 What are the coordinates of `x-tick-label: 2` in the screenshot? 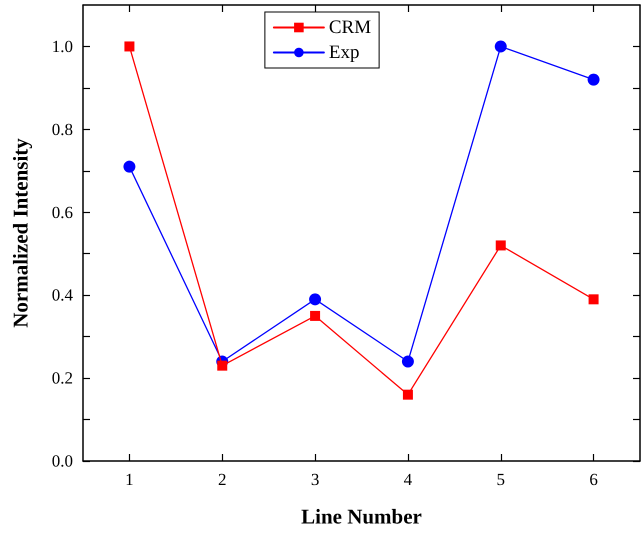 It's located at (222, 479).